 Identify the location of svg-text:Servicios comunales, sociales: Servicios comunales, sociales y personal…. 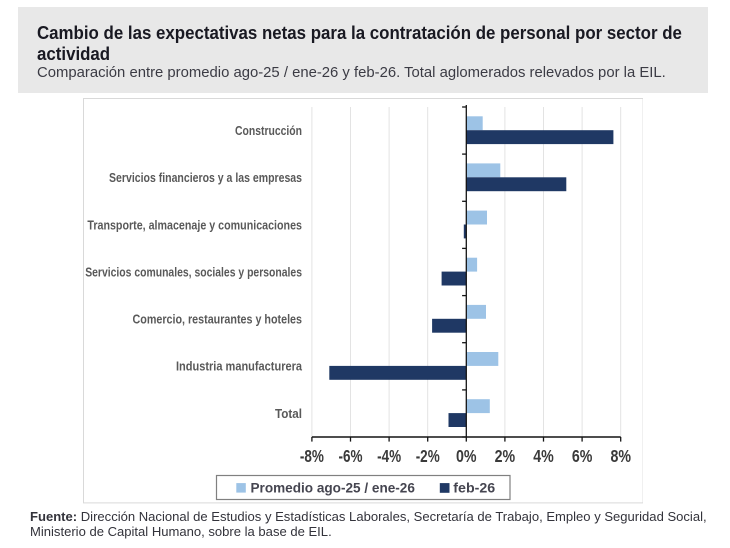
(193, 272).